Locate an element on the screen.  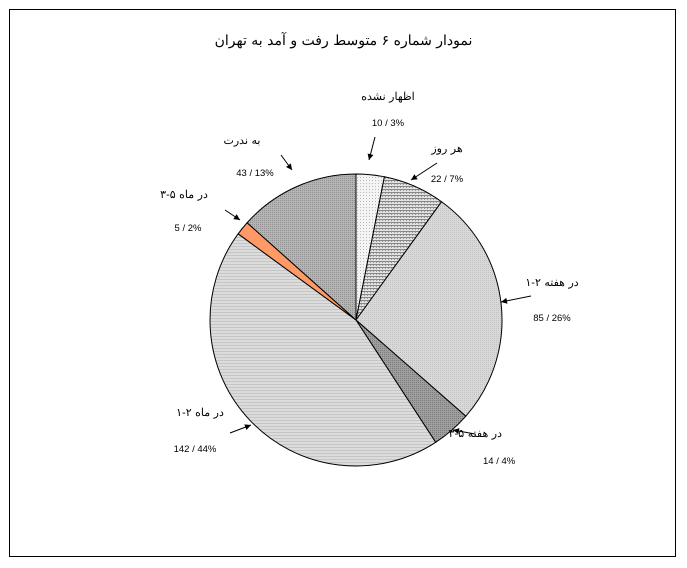
slice-name-label: در ماه ۲-۱ is located at coordinates (200, 412).